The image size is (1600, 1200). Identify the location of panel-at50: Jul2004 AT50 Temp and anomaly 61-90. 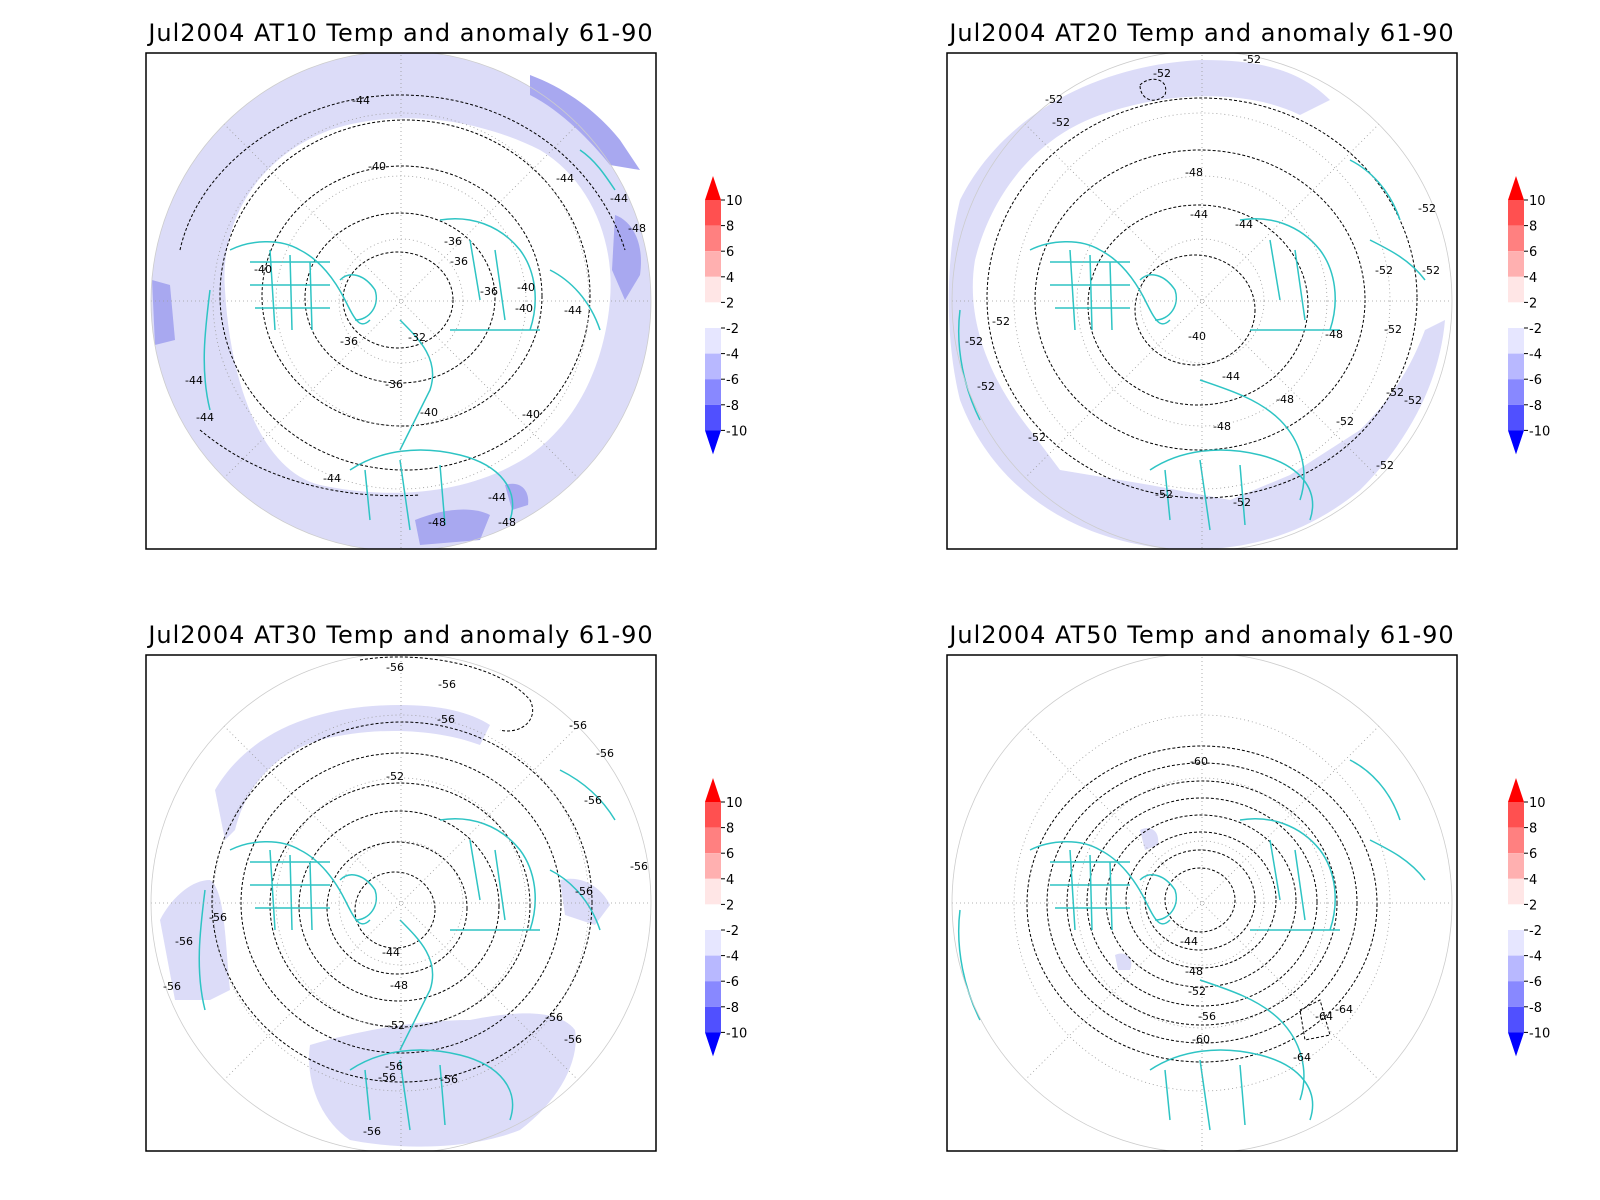
(1202, 886).